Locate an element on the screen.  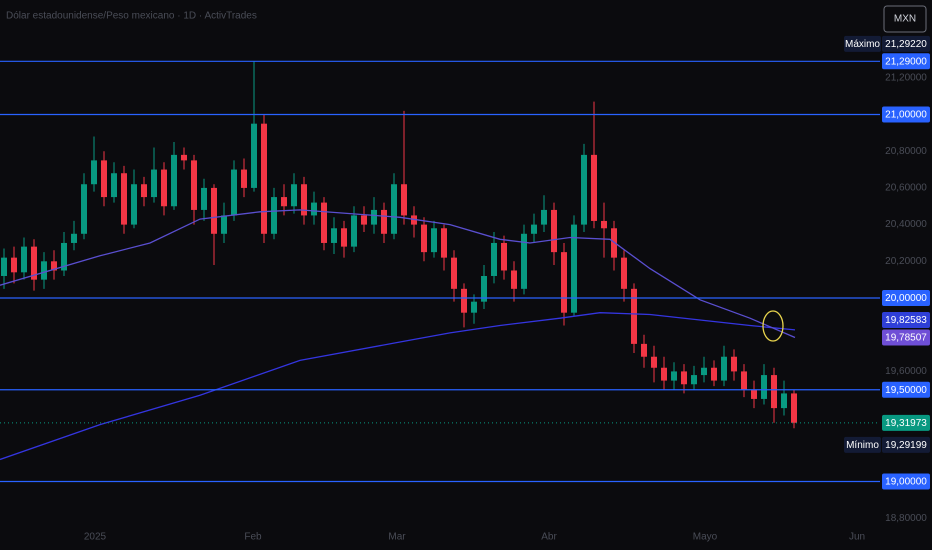
extreme-tag: Máximo is located at coordinates (862, 44).